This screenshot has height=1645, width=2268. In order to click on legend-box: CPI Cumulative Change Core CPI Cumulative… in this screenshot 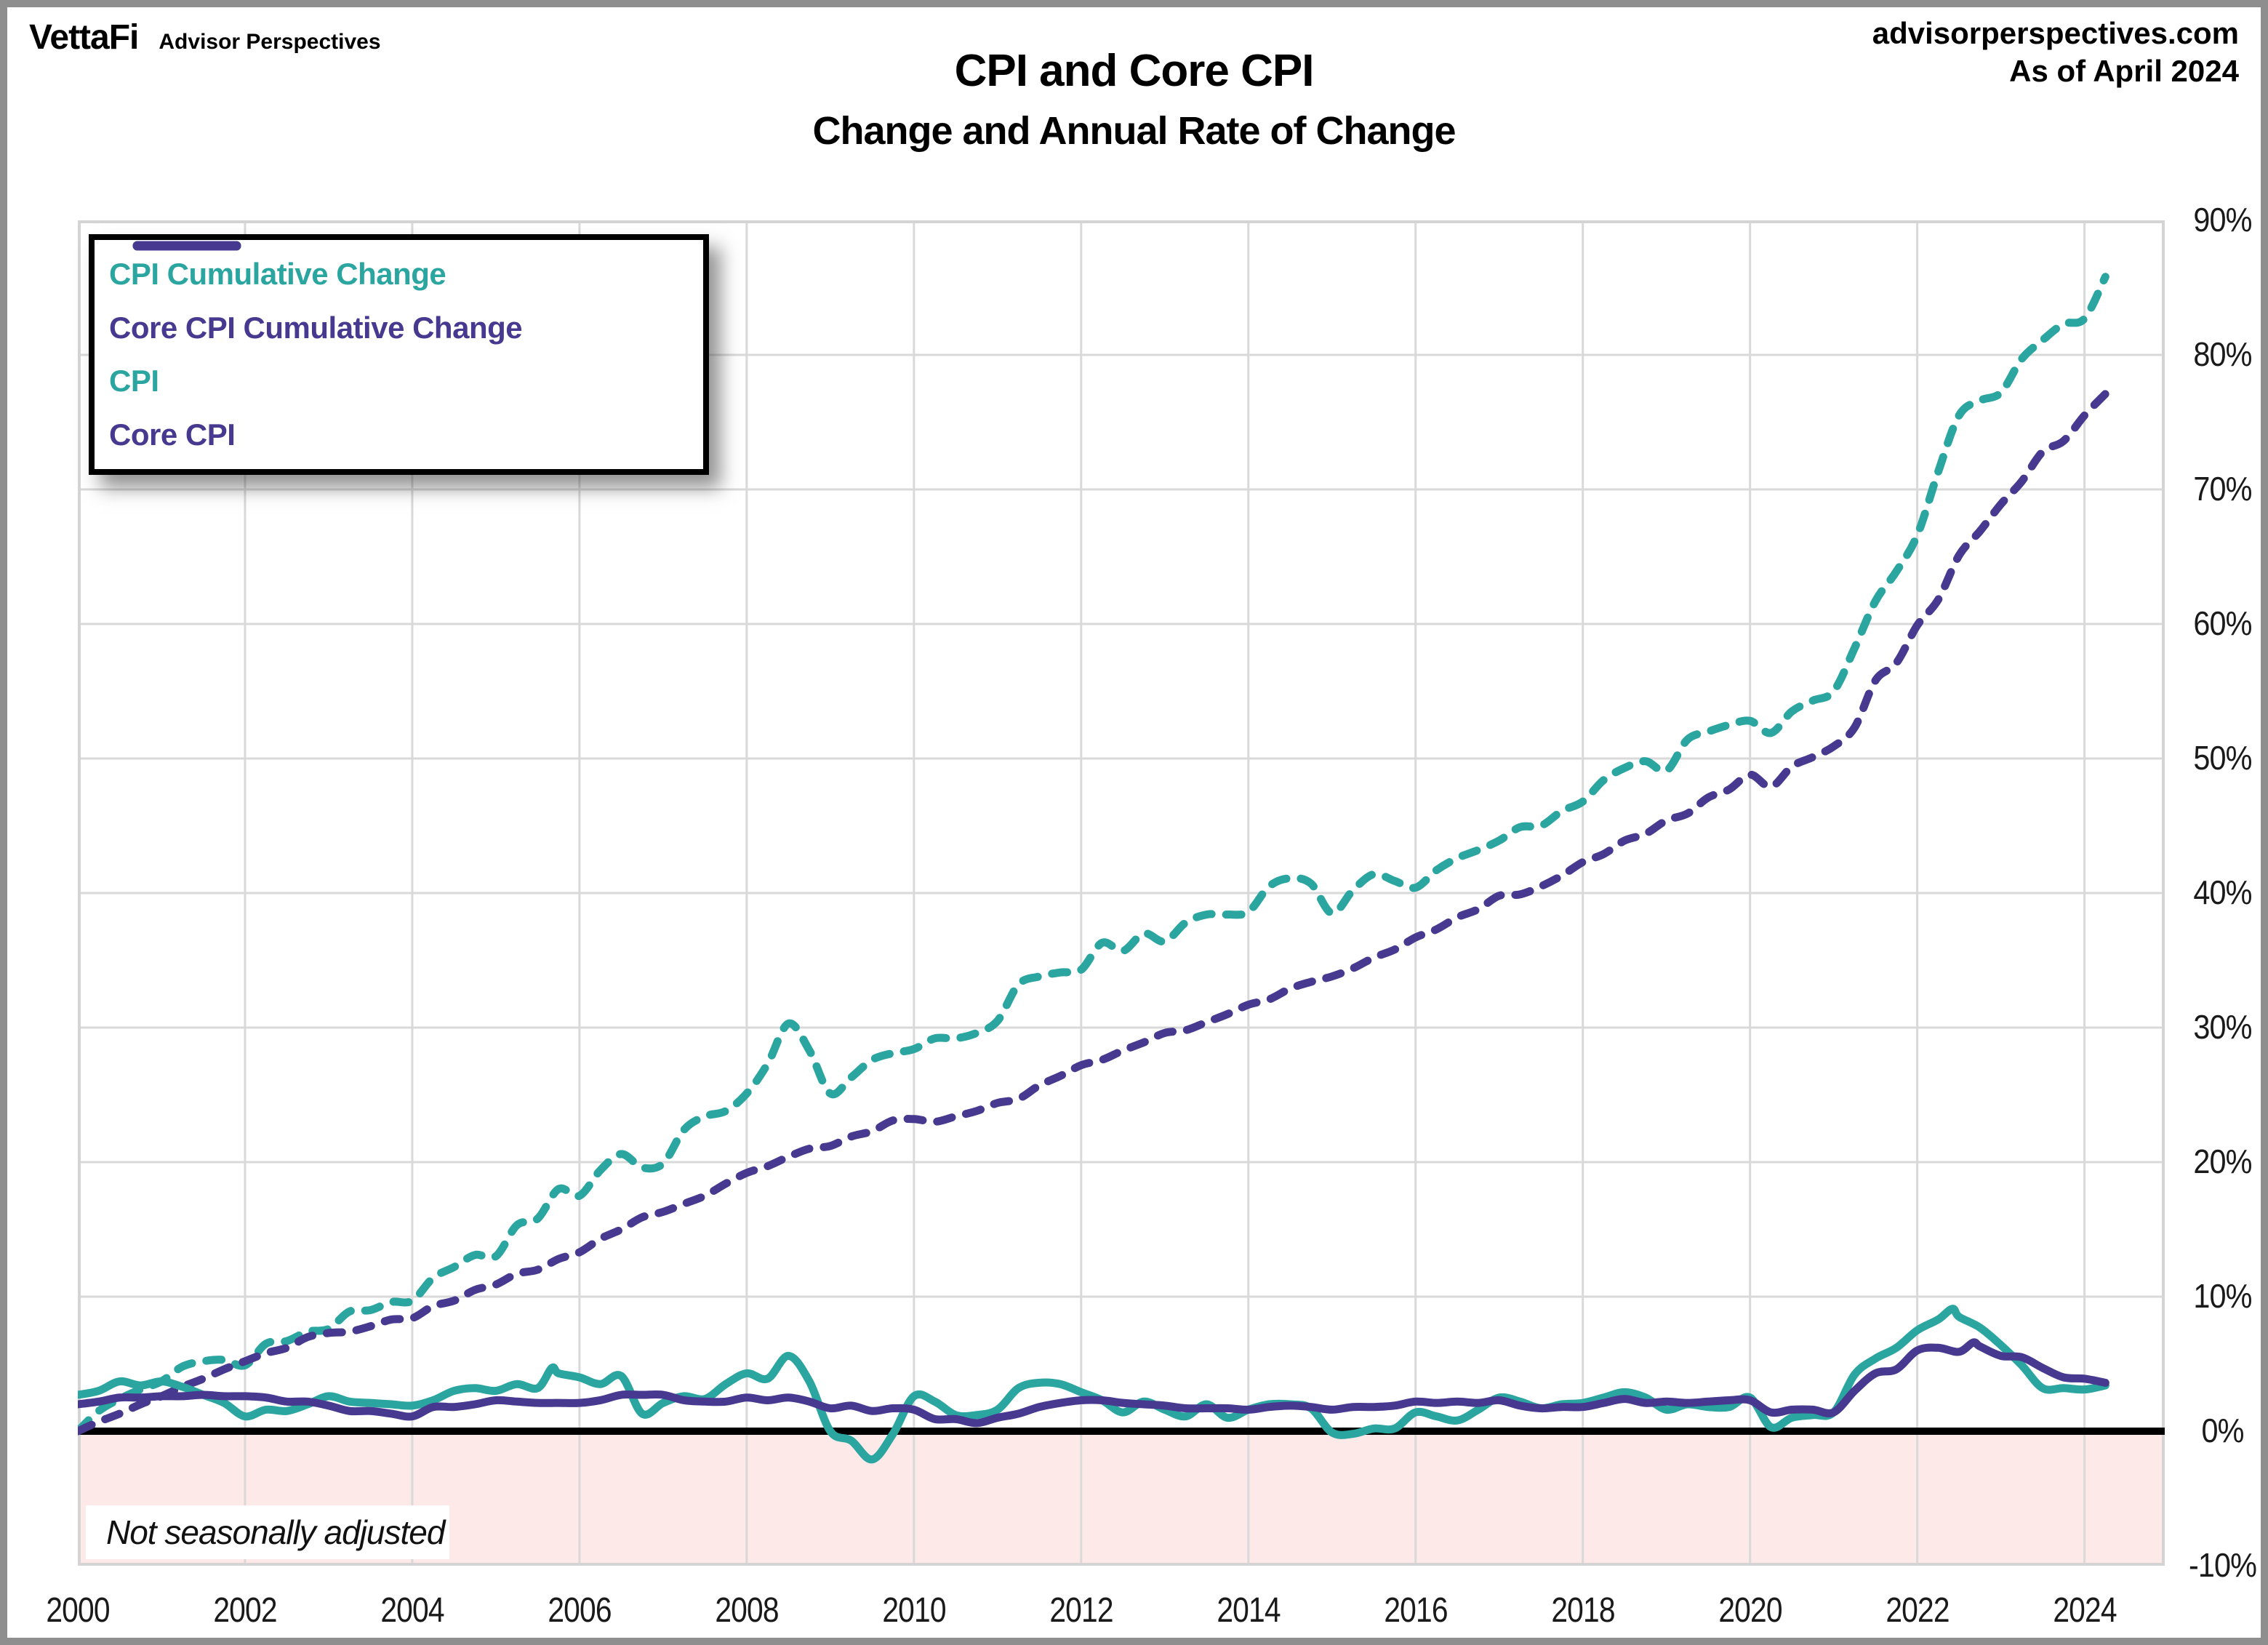, I will do `click(399, 354)`.